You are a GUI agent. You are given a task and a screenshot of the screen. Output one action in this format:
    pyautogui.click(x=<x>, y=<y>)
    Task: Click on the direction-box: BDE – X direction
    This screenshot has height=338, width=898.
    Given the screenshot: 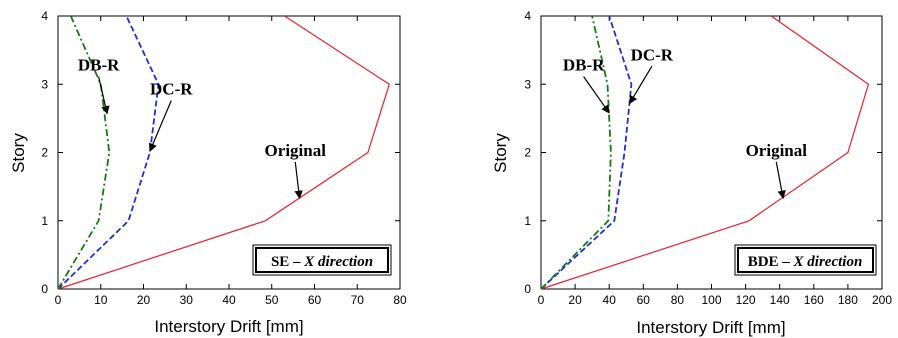 What is the action you would take?
    pyautogui.click(x=805, y=260)
    